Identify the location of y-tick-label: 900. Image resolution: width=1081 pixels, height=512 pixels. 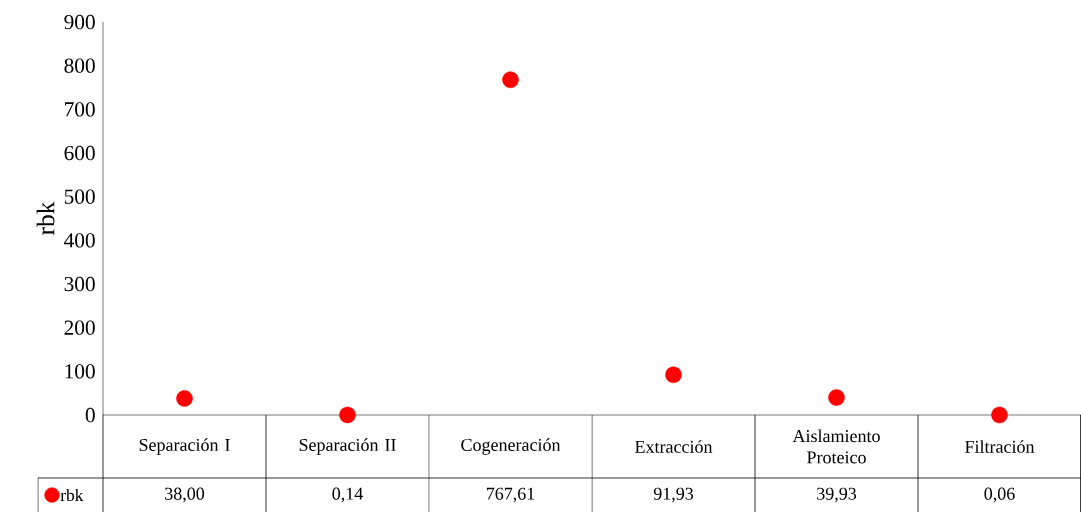
(79, 22).